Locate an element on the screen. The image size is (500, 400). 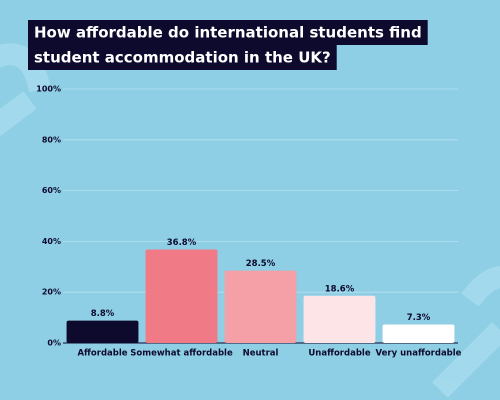
y-tick-label: 100% is located at coordinates (48, 89).